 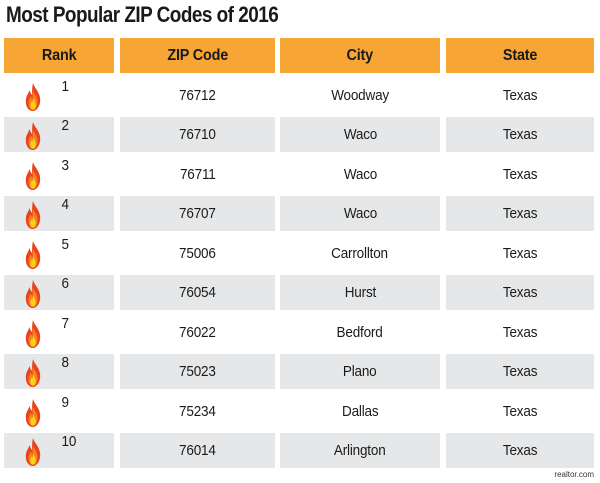 I want to click on table-header-row: Rank ZIP Code City State, so click(x=300, y=56).